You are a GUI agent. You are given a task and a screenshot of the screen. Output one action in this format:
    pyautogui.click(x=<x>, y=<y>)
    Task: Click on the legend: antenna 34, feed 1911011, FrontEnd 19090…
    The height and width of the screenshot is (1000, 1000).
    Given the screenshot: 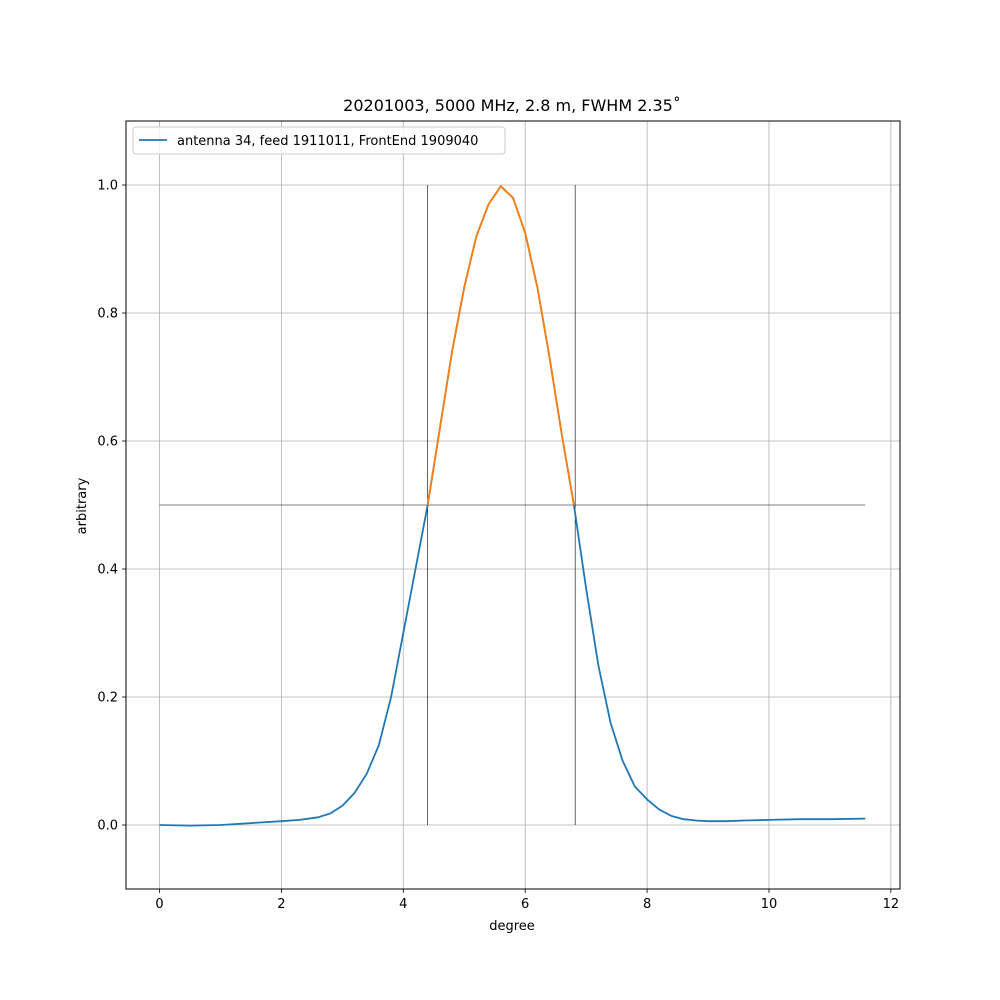 What is the action you would take?
    pyautogui.click(x=319, y=140)
    